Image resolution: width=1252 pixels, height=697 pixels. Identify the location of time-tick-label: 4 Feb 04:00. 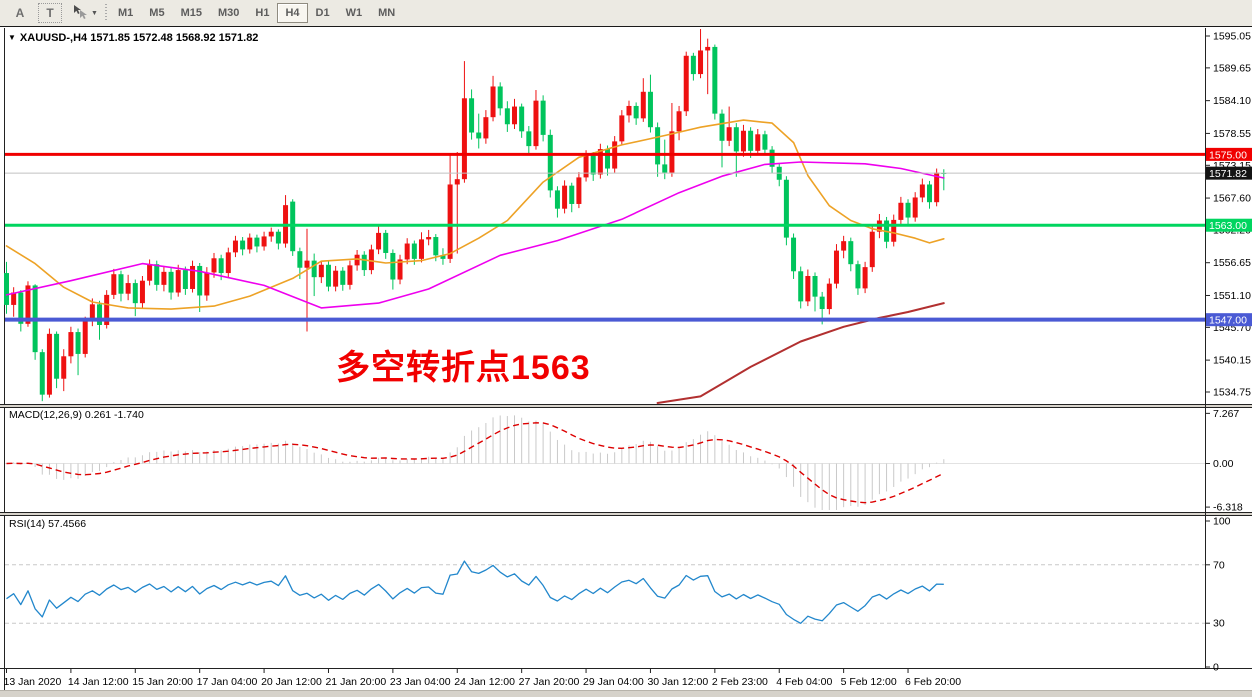
(804, 682).